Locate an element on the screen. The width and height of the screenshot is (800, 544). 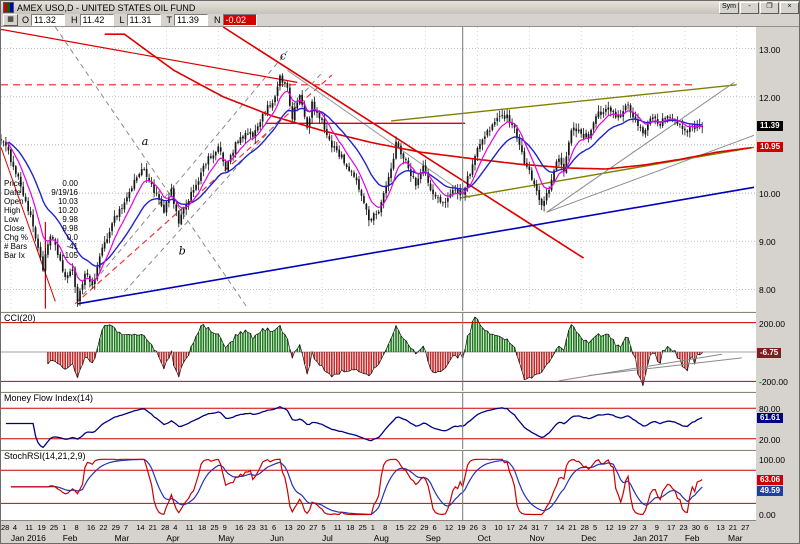
mfi-panel: Money Flow Index(14) is located at coordinates (379, 421).